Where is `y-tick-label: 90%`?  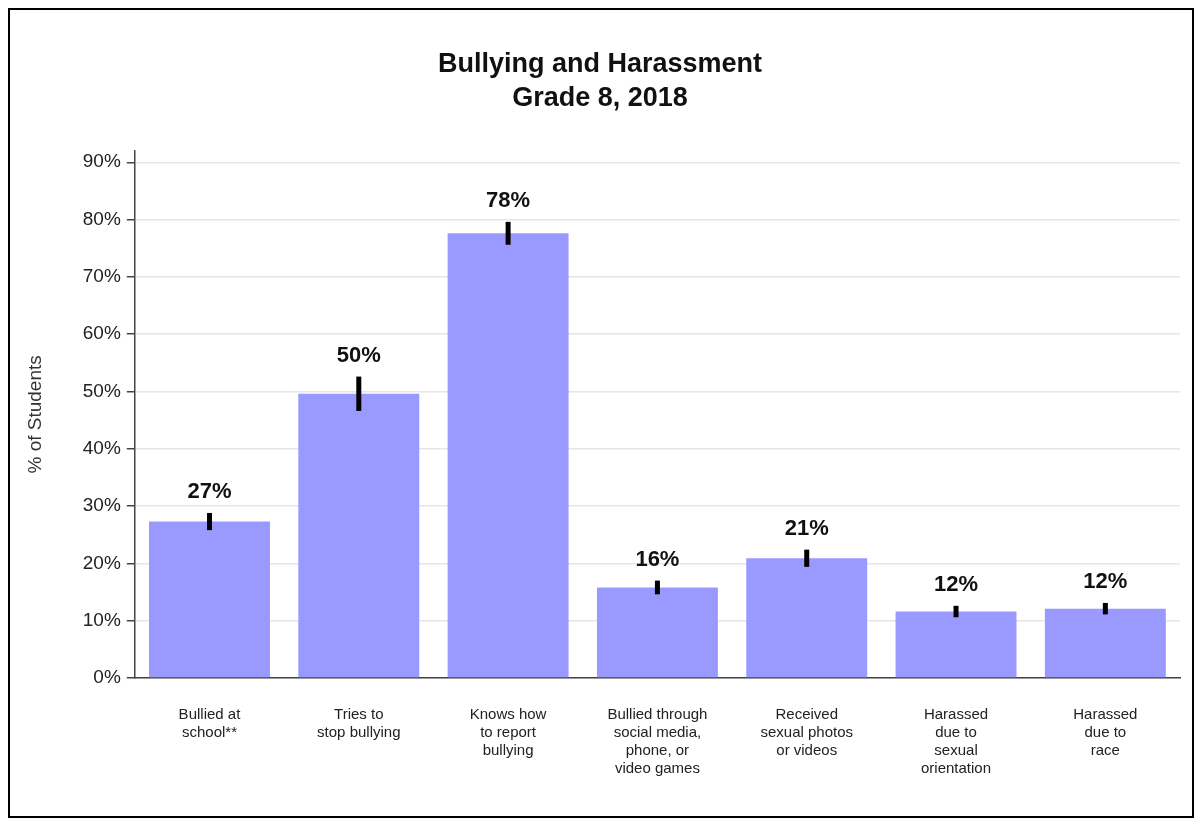
y-tick-label: 90% is located at coordinates (101, 161).